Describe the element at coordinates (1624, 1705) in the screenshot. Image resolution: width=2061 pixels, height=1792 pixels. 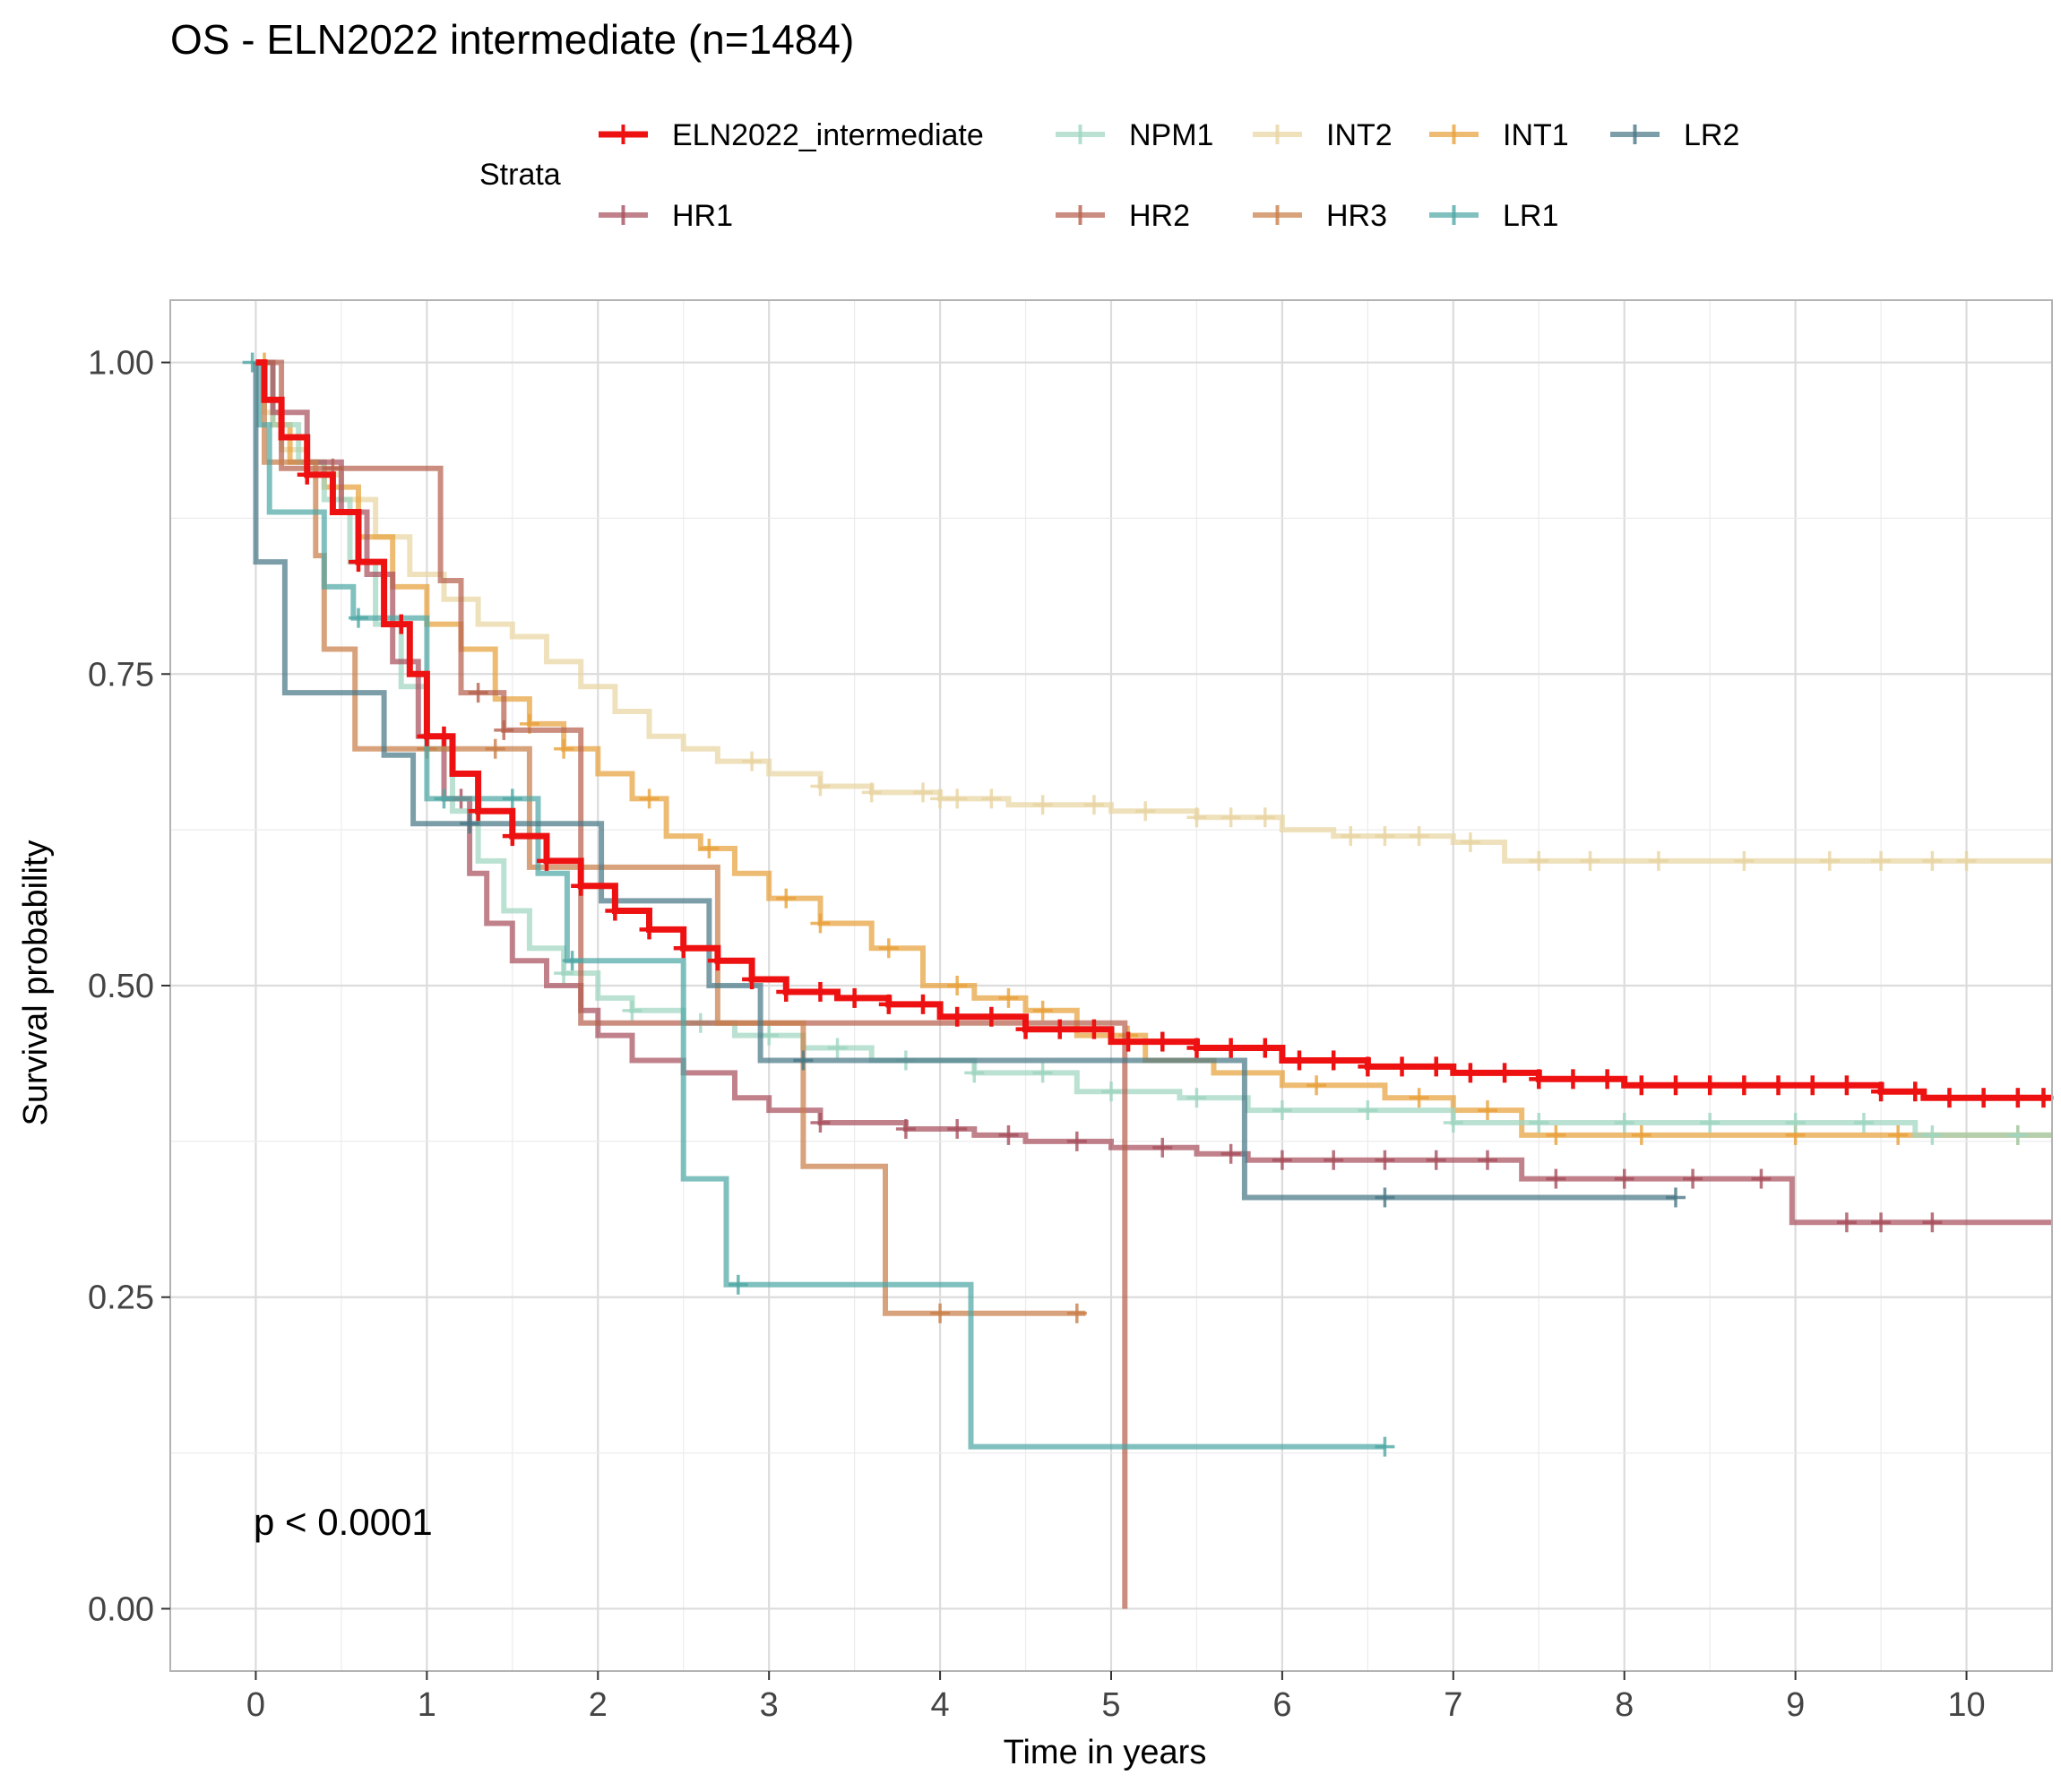
I see `x-tick-label: 8` at that location.